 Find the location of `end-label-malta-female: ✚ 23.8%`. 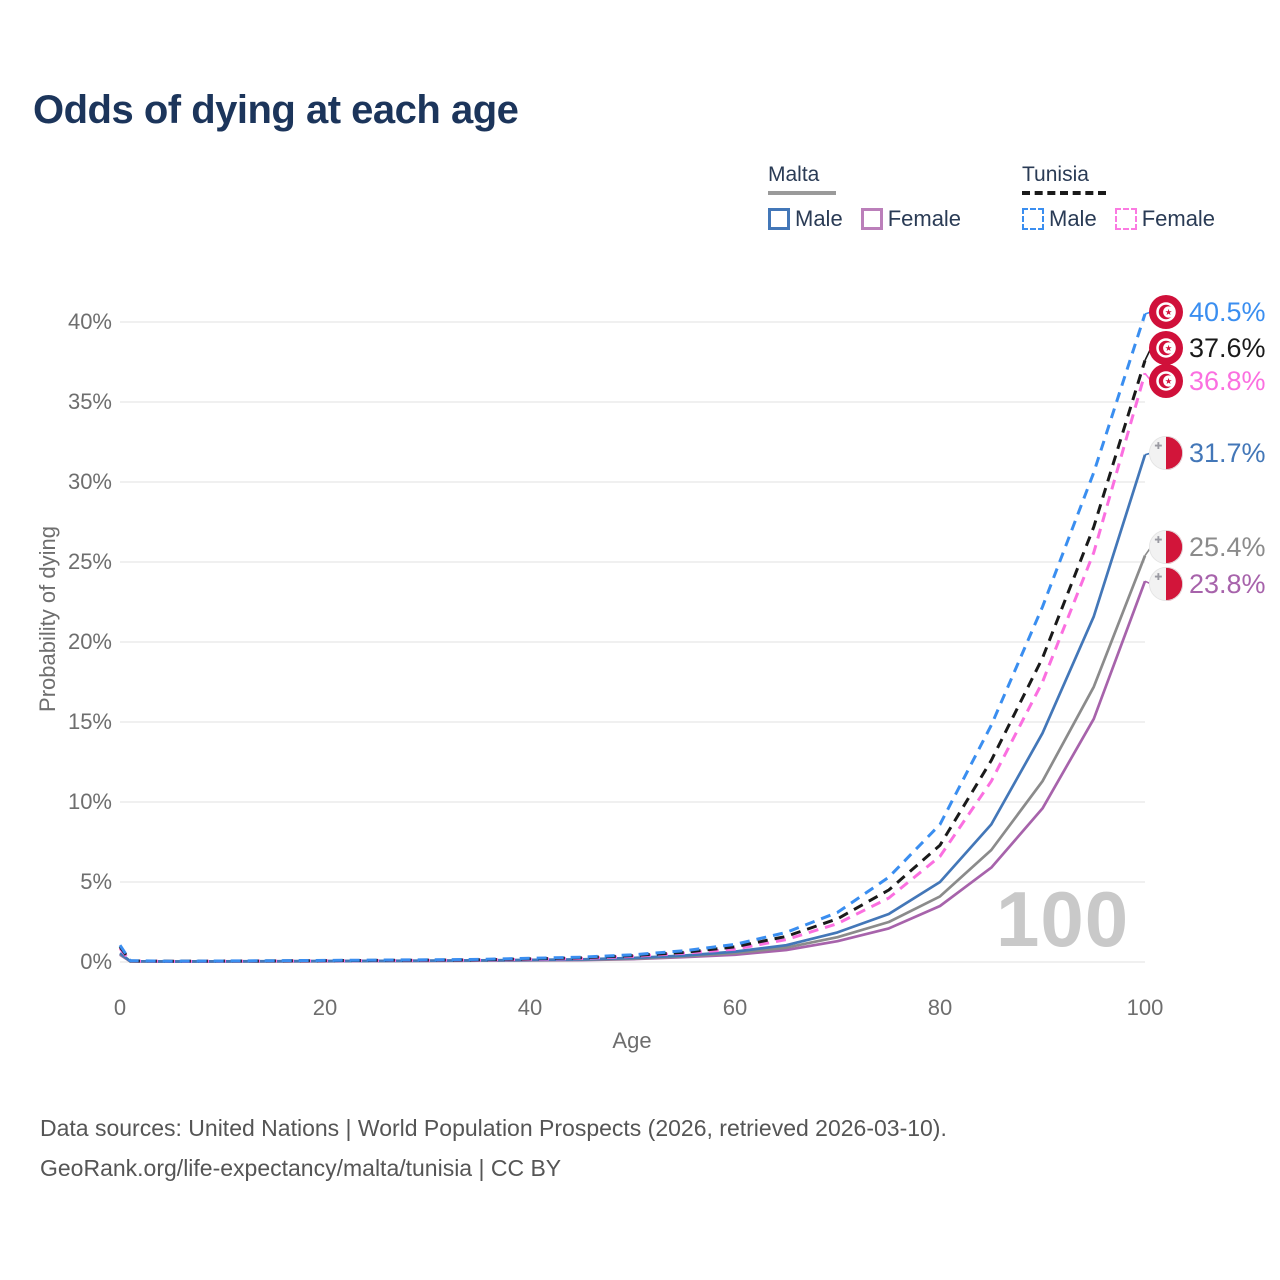

end-label-malta-female: ✚ 23.8% is located at coordinates (1207, 584).